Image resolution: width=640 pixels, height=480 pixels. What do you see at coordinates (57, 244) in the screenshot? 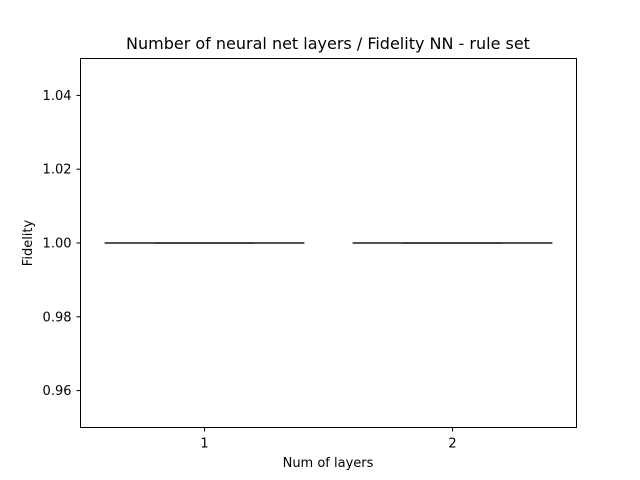
I see `y-tick-label: 1.00` at bounding box center [57, 244].